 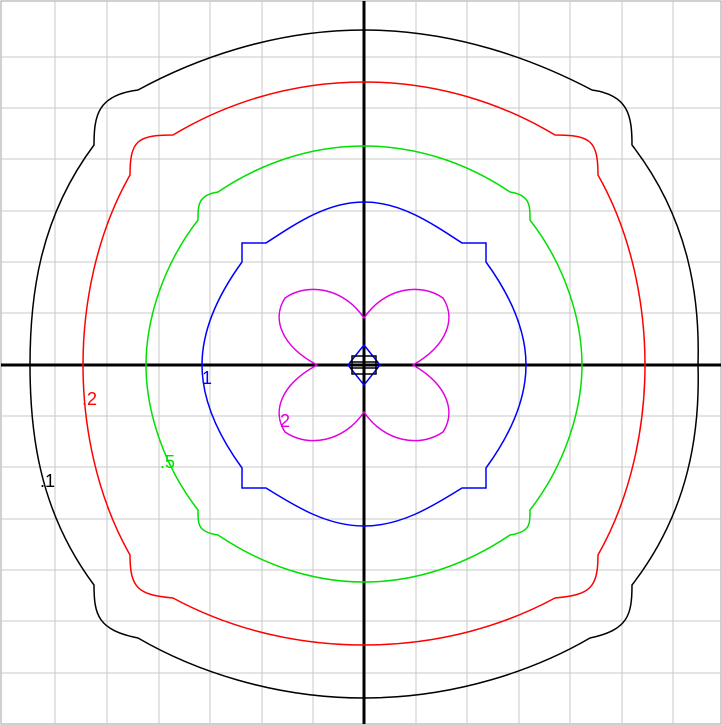 I want to click on center-diamond, so click(x=364, y=365).